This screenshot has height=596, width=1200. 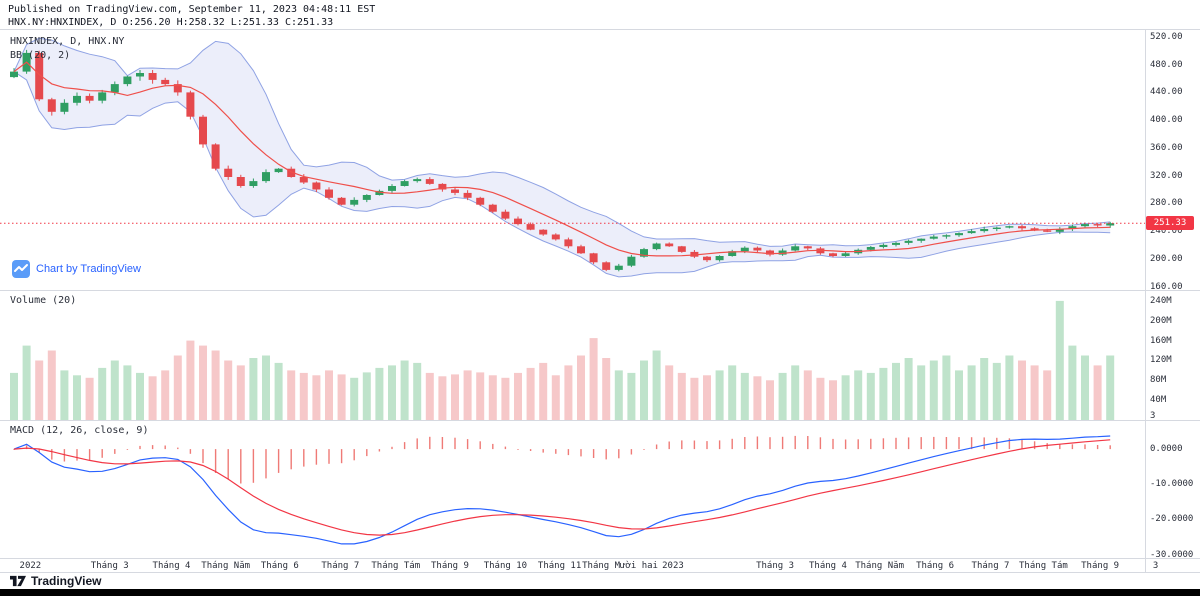 What do you see at coordinates (1153, 416) in the screenshot?
I see `volume-scale-bottom-label: 3` at bounding box center [1153, 416].